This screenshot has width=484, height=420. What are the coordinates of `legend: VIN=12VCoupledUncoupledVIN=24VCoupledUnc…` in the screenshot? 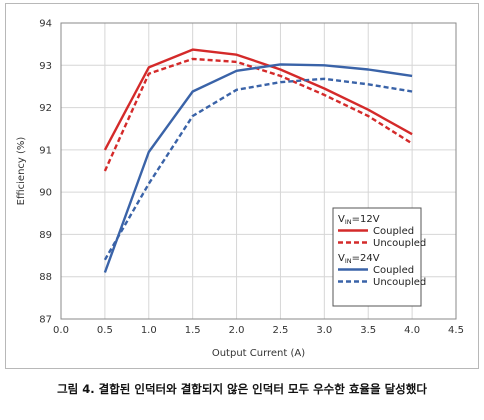 It's located at (379, 257).